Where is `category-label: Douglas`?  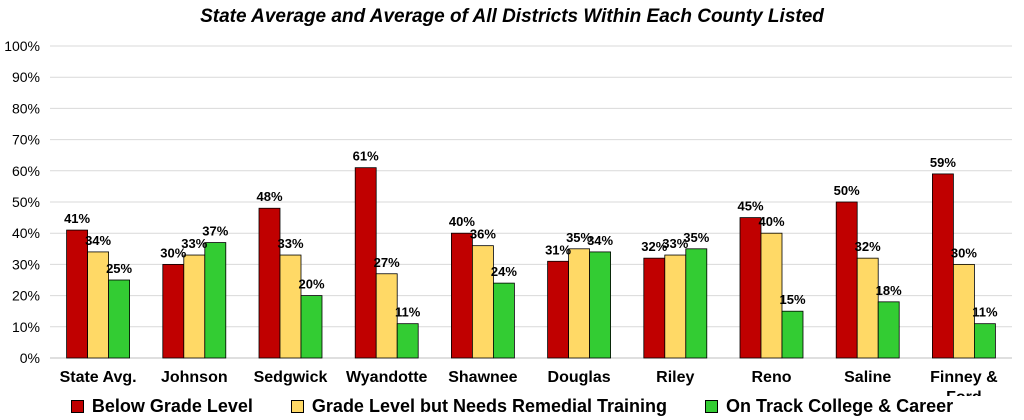 category-label: Douglas is located at coordinates (579, 377).